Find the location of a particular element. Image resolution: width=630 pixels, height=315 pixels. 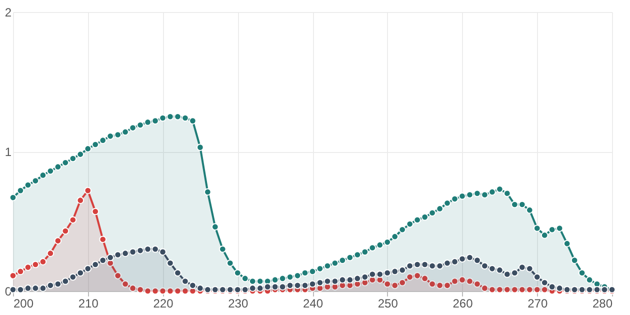

y-tick-label: 2 is located at coordinates (8, 13).